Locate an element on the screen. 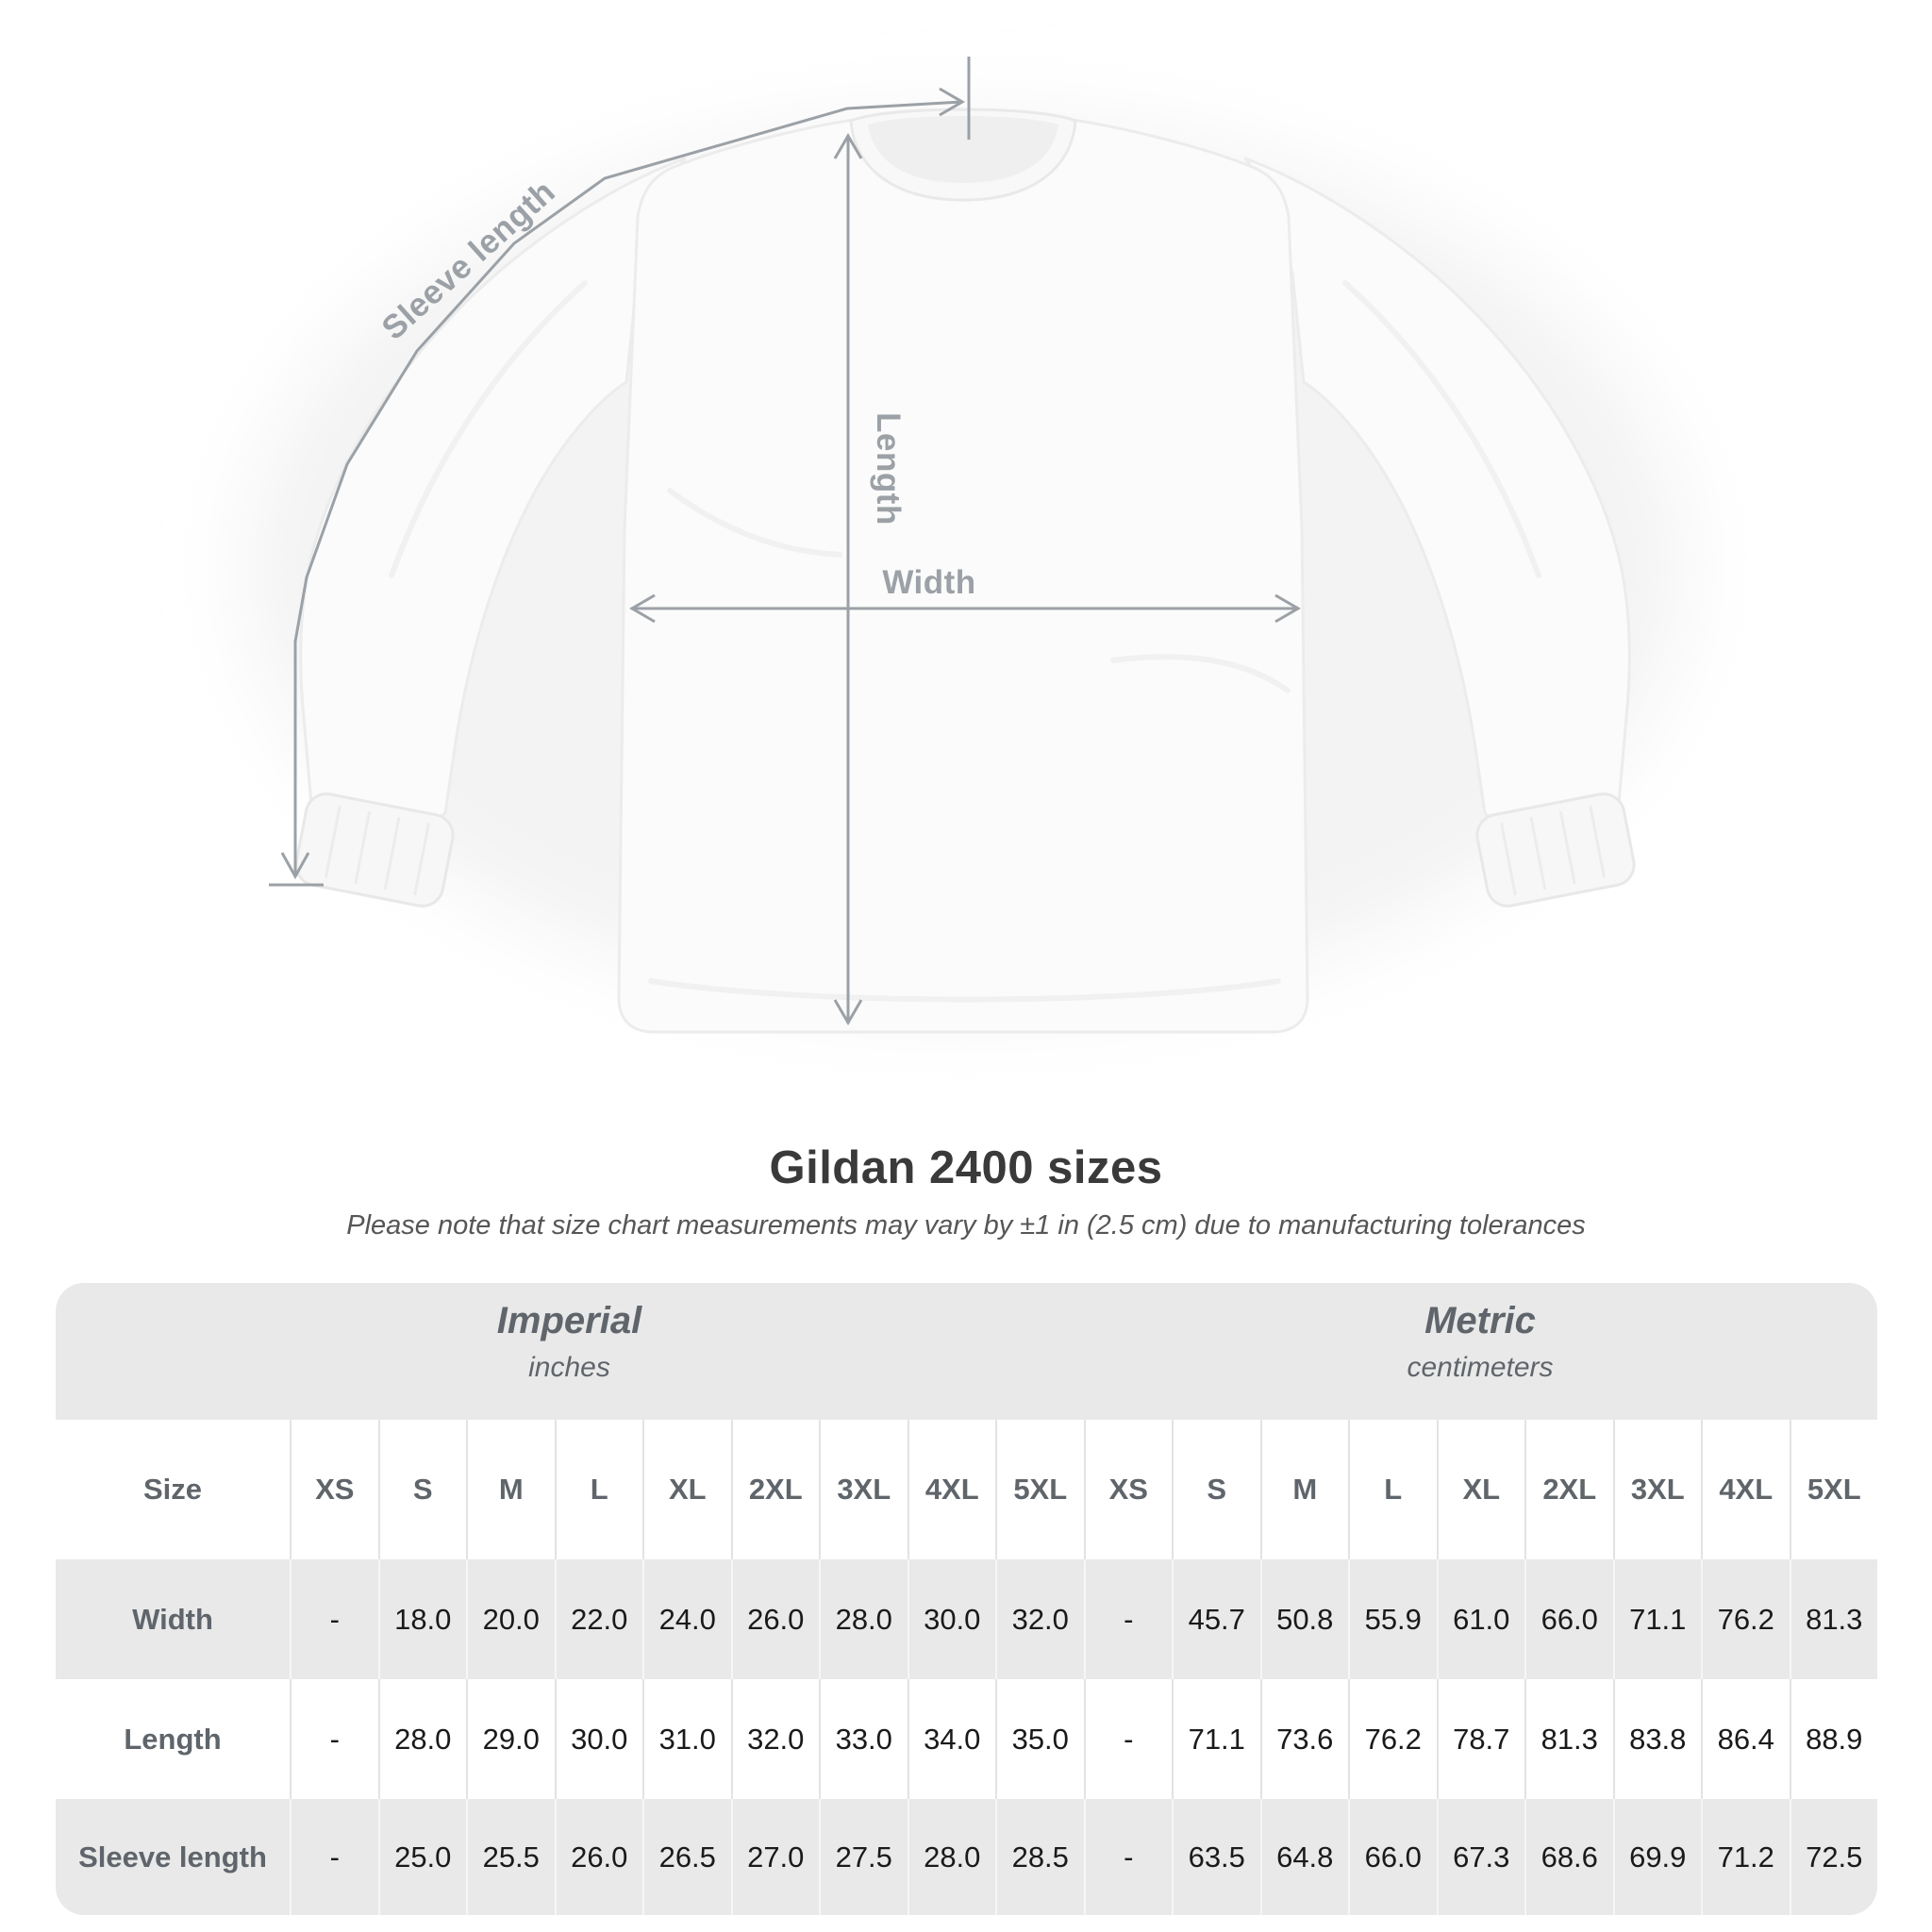 The width and height of the screenshot is (1932, 1932). measurement-value: 78.7 is located at coordinates (1480, 1739).